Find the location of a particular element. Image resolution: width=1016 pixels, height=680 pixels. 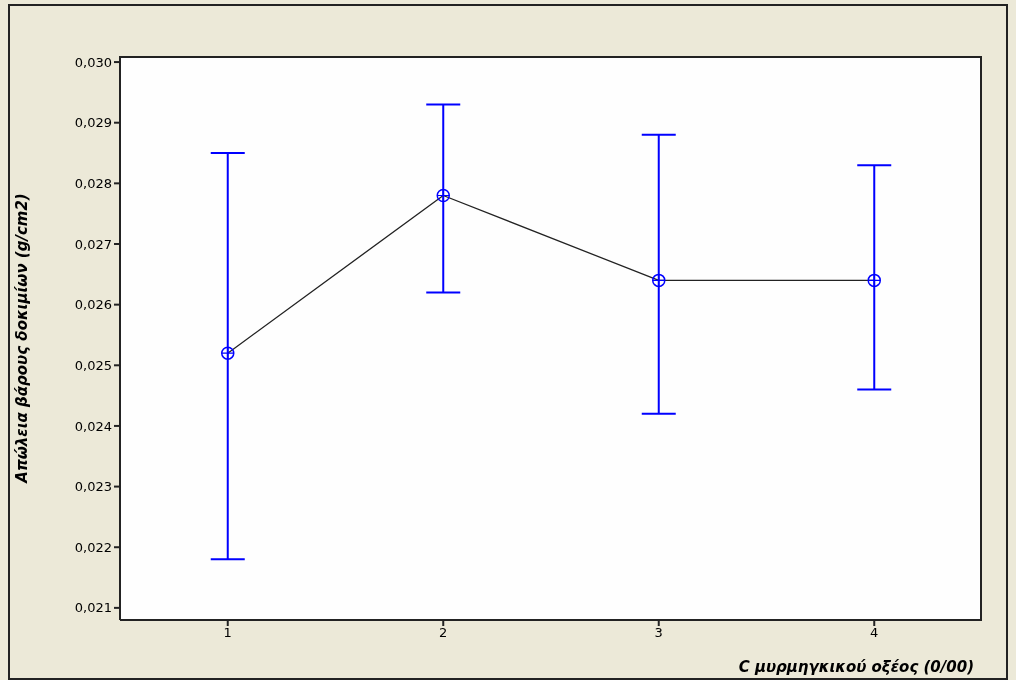

y-tick-label: 0,025 is located at coordinates (93, 365).